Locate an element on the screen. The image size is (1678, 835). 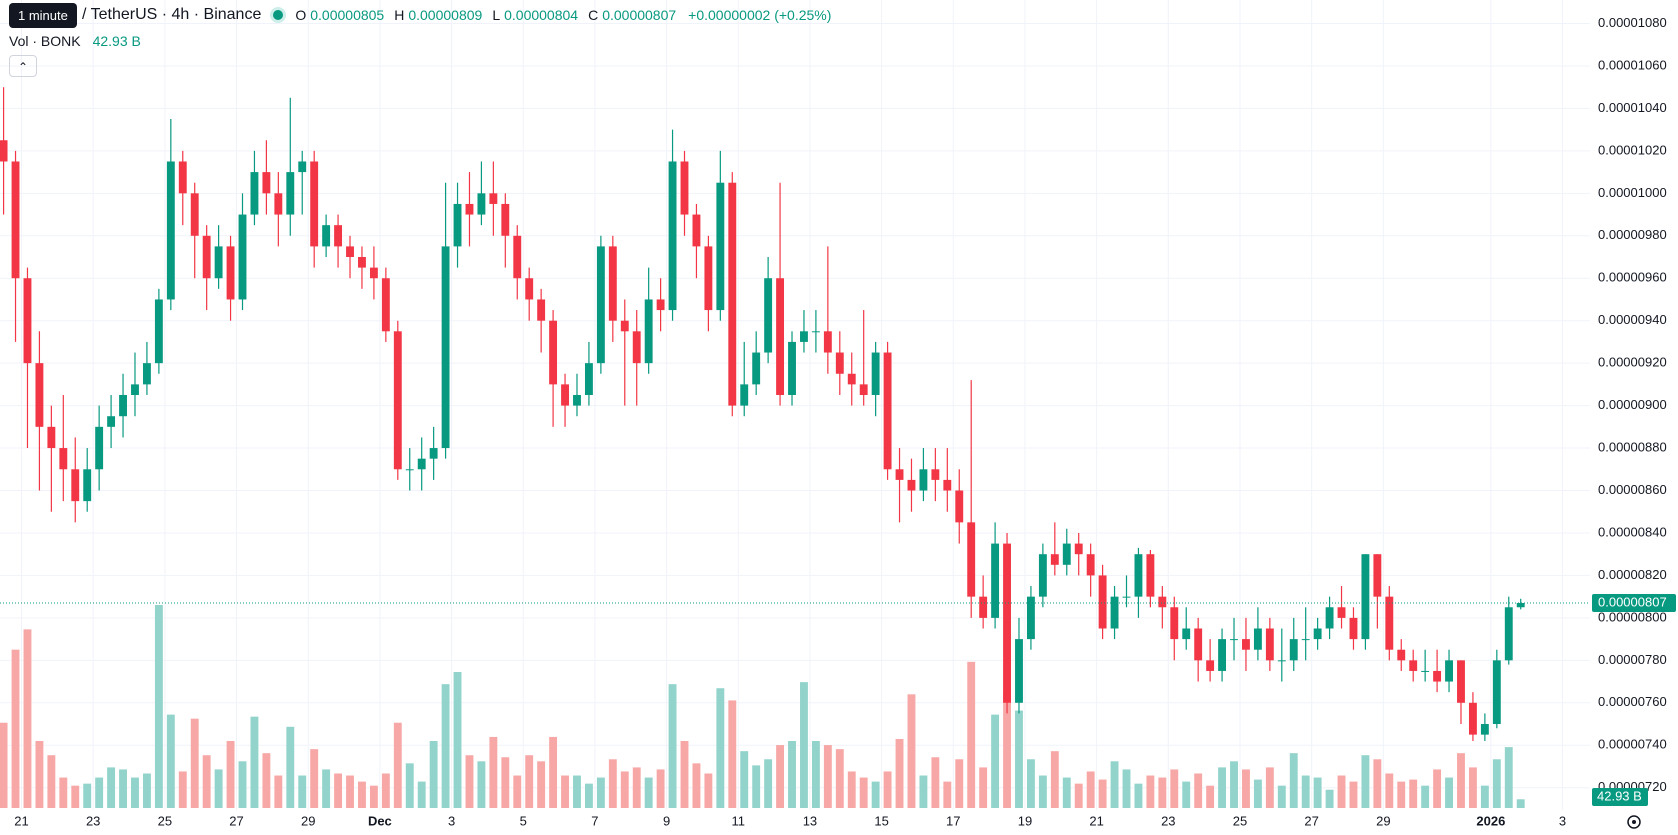
settings-icon-dot is located at coordinates (1634, 822).